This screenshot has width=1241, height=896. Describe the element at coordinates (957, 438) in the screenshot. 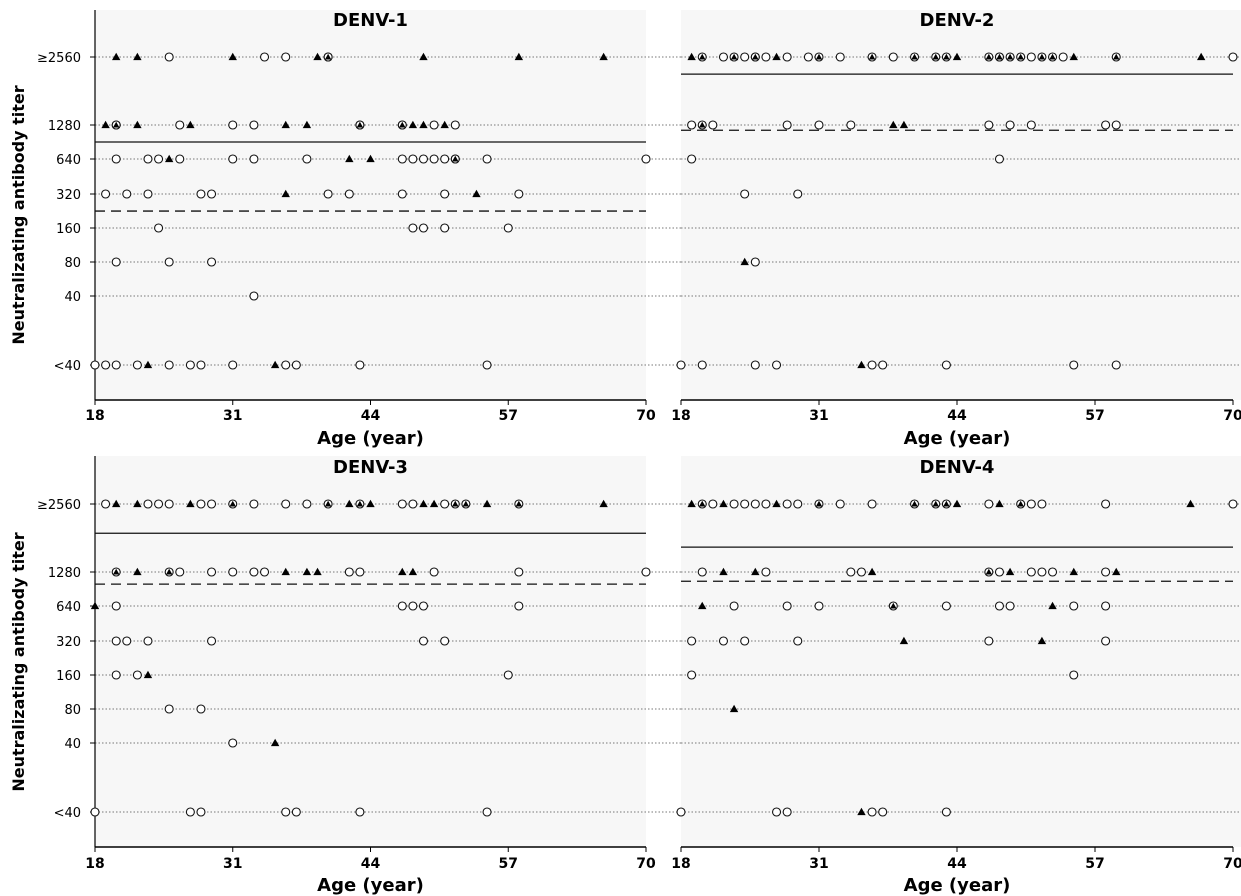

I see `x-axis-title: Age (year)` at that location.